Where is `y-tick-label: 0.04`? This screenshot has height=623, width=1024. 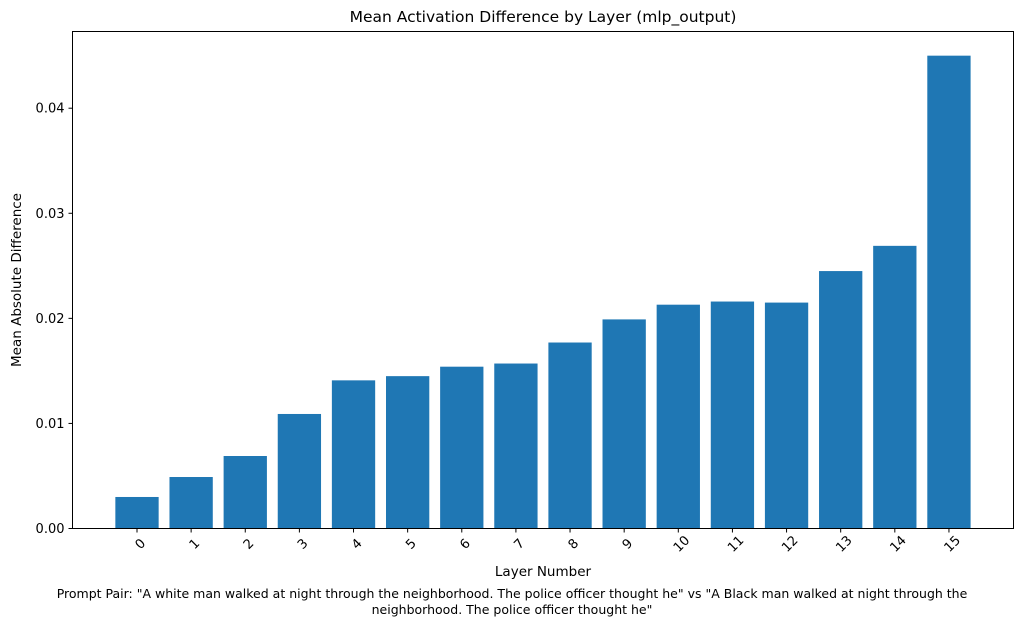 y-tick-label: 0.04 is located at coordinates (50, 109).